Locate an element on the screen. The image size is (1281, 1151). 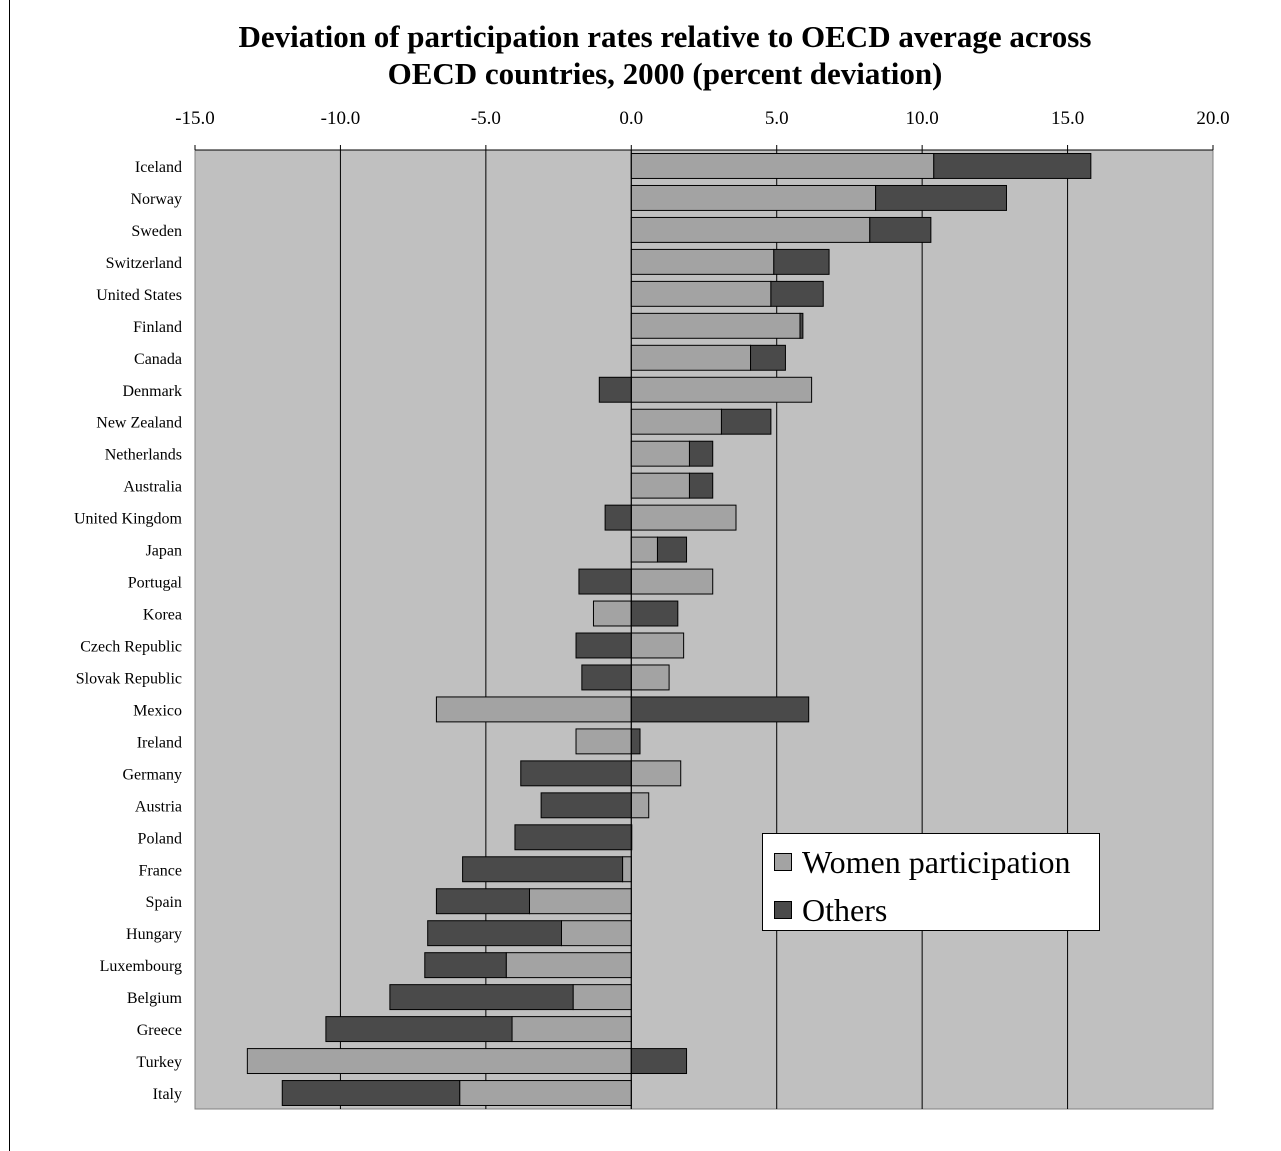
x-tick-label: 5.0 is located at coordinates (777, 118).